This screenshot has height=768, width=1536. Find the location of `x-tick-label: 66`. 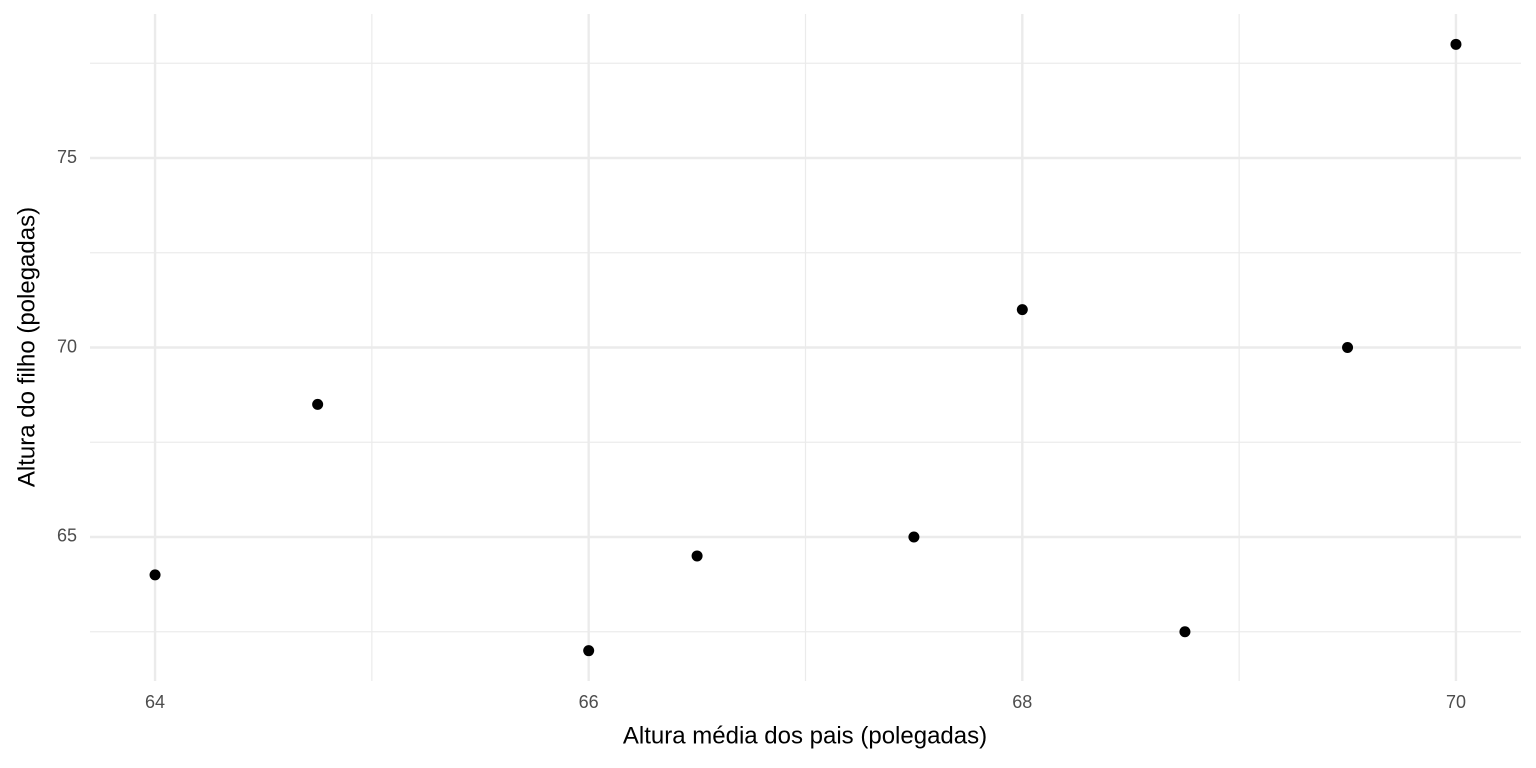

x-tick-label: 66 is located at coordinates (589, 702).